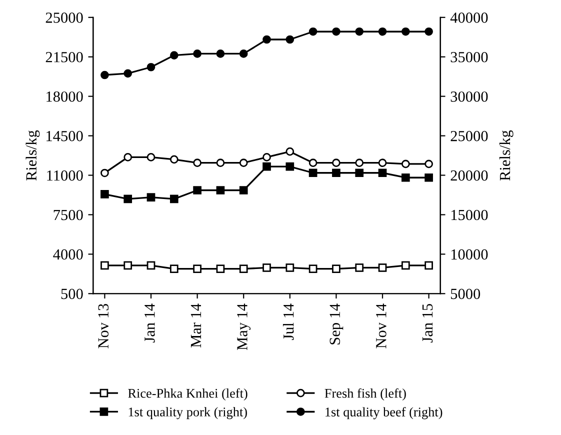  Describe the element at coordinates (469, 17) in the screenshot. I see `y2-tick-label: 40000` at that location.